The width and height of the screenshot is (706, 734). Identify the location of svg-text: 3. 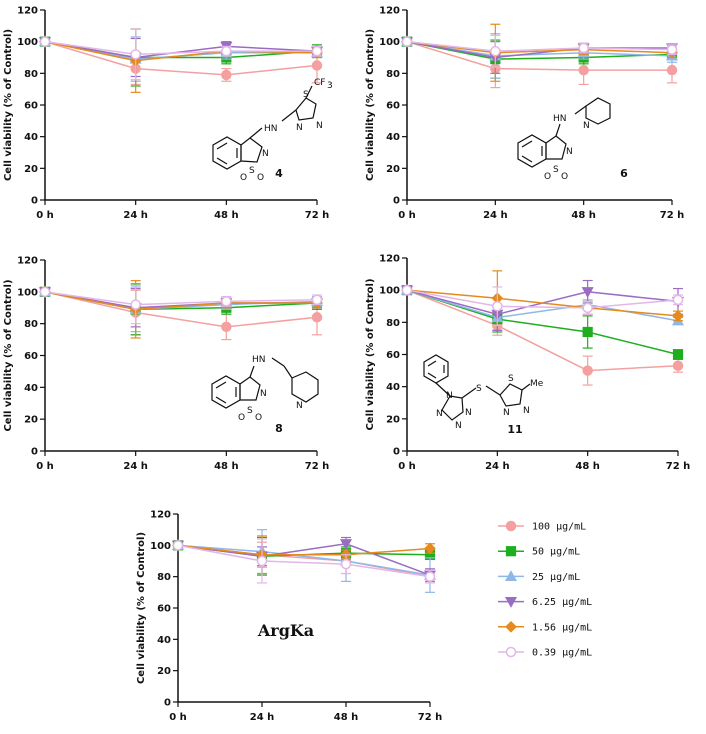
(330, 86).